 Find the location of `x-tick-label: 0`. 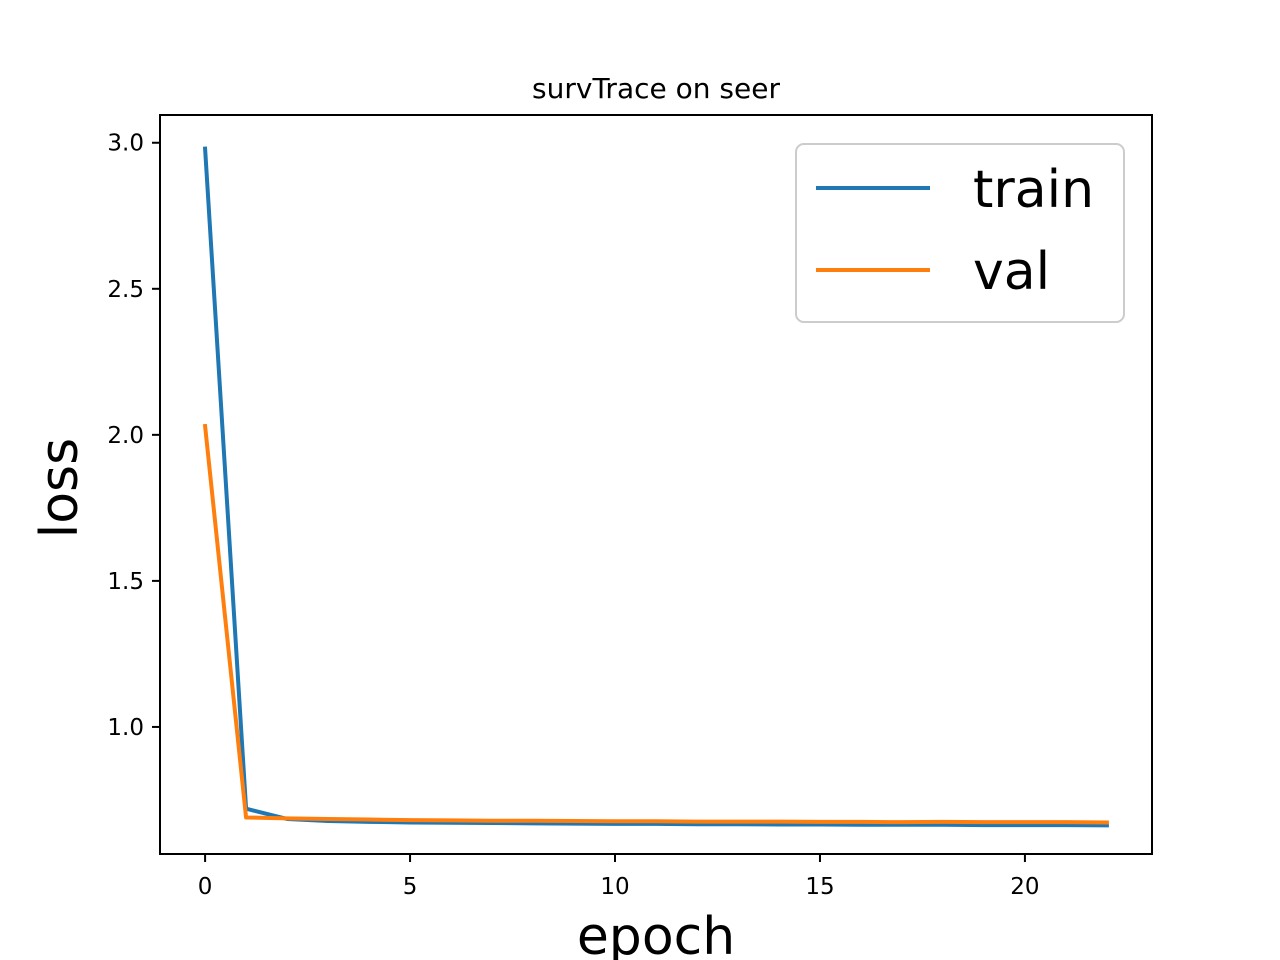

x-tick-label: 0 is located at coordinates (205, 887).